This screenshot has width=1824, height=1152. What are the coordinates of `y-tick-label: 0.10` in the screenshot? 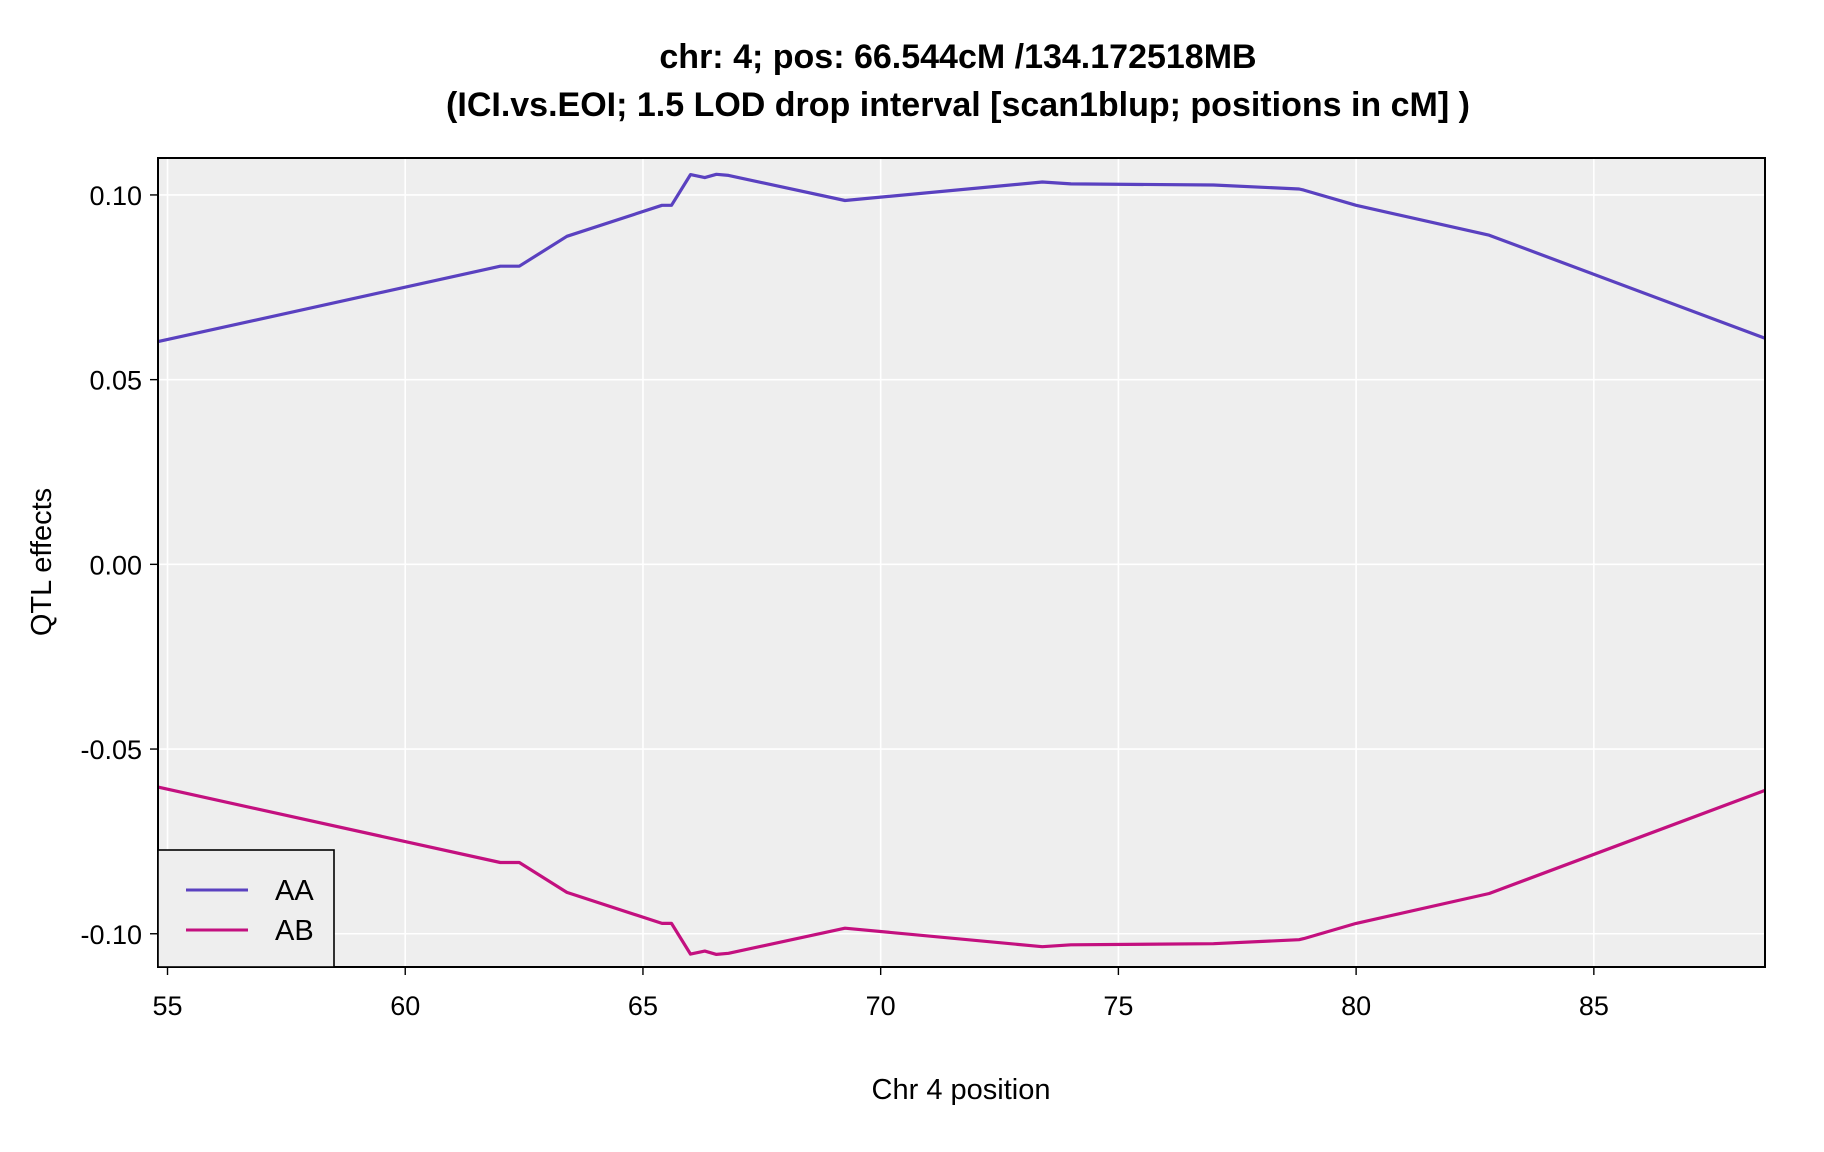 It's located at (115, 196).